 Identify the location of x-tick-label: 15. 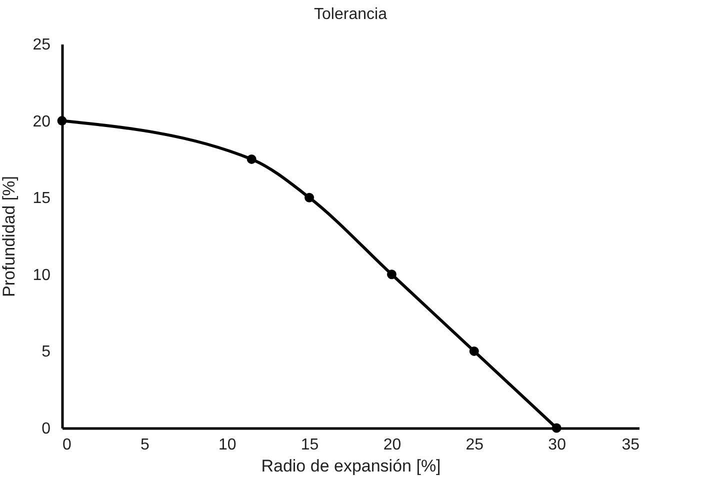
(309, 445).